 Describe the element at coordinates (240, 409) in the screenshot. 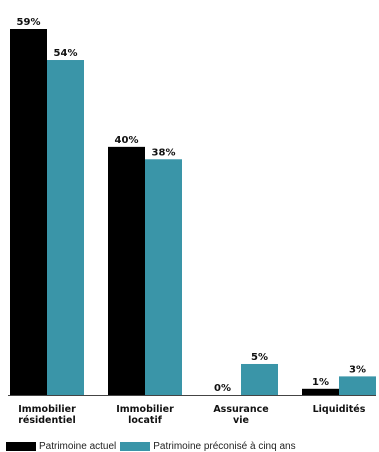

I see `category-label-2-0: Assurance` at that location.